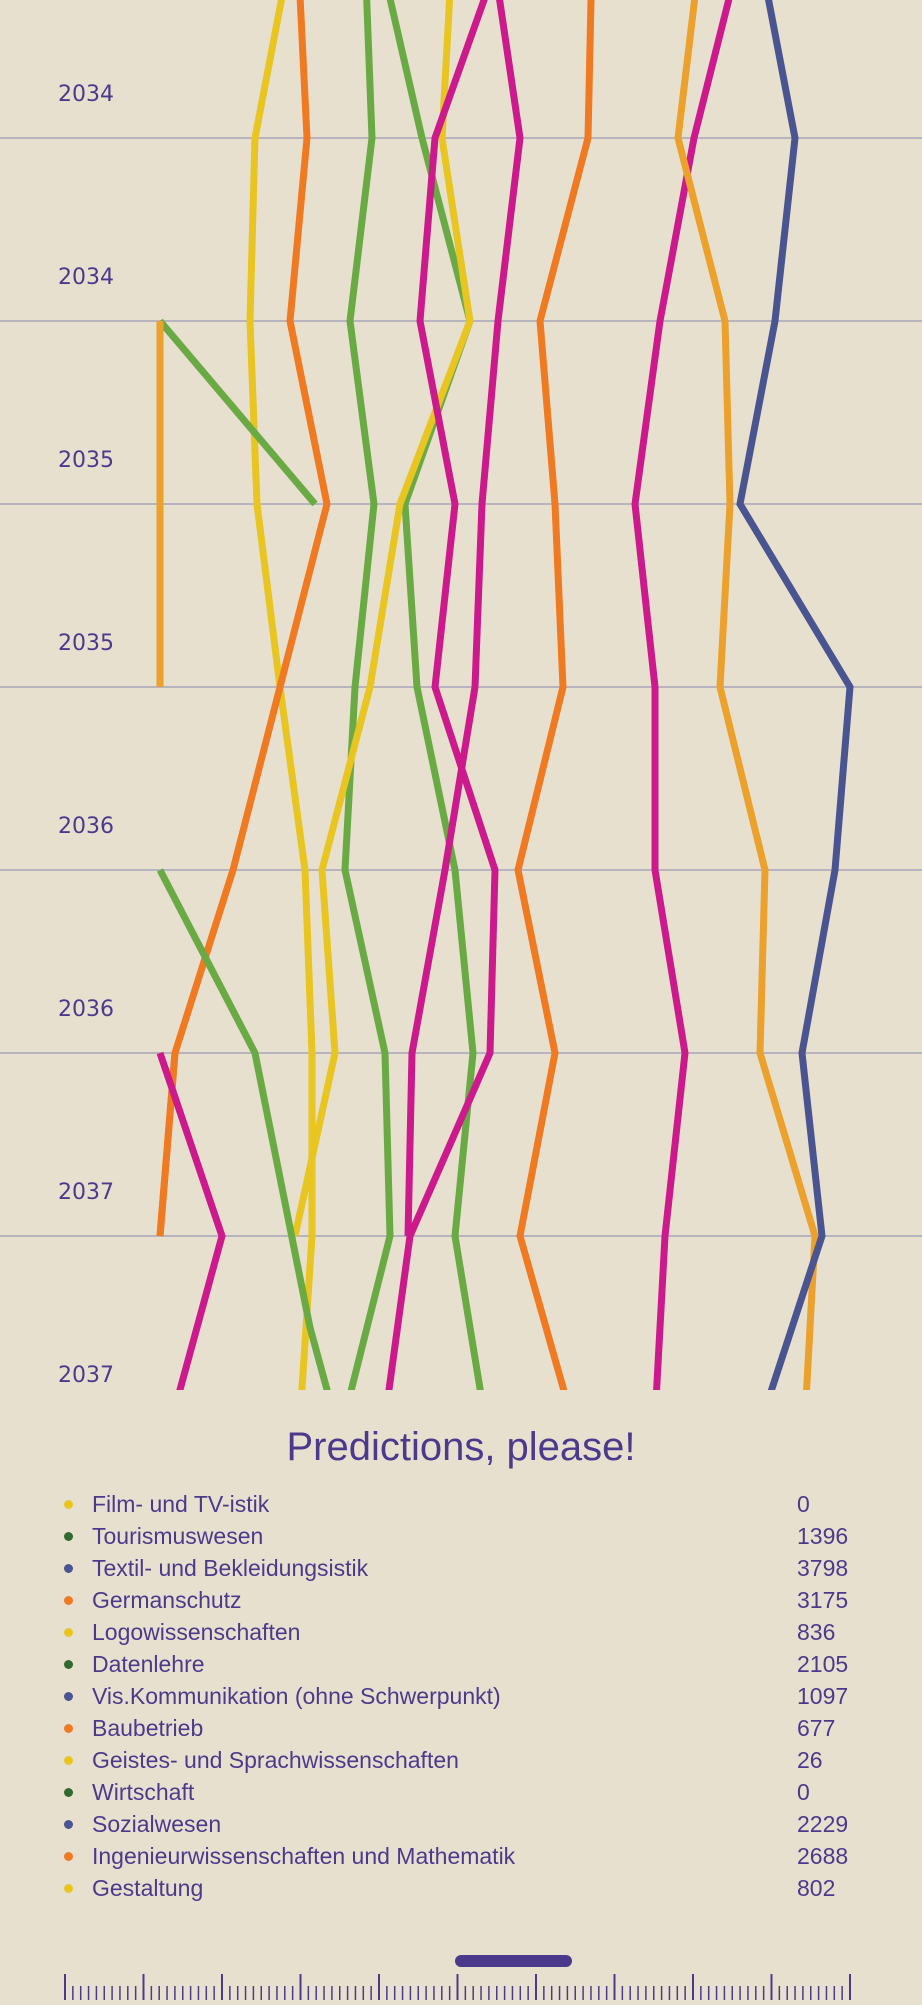 The width and height of the screenshot is (922, 2005). I want to click on legend-item-value: 836, so click(816, 1632).